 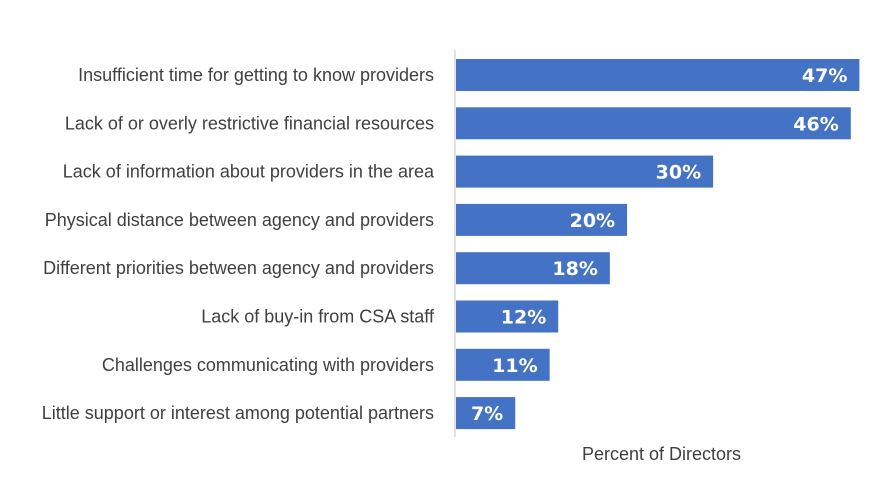 I want to click on category-label-7: Challenges communicating with providers, so click(x=268, y=365).